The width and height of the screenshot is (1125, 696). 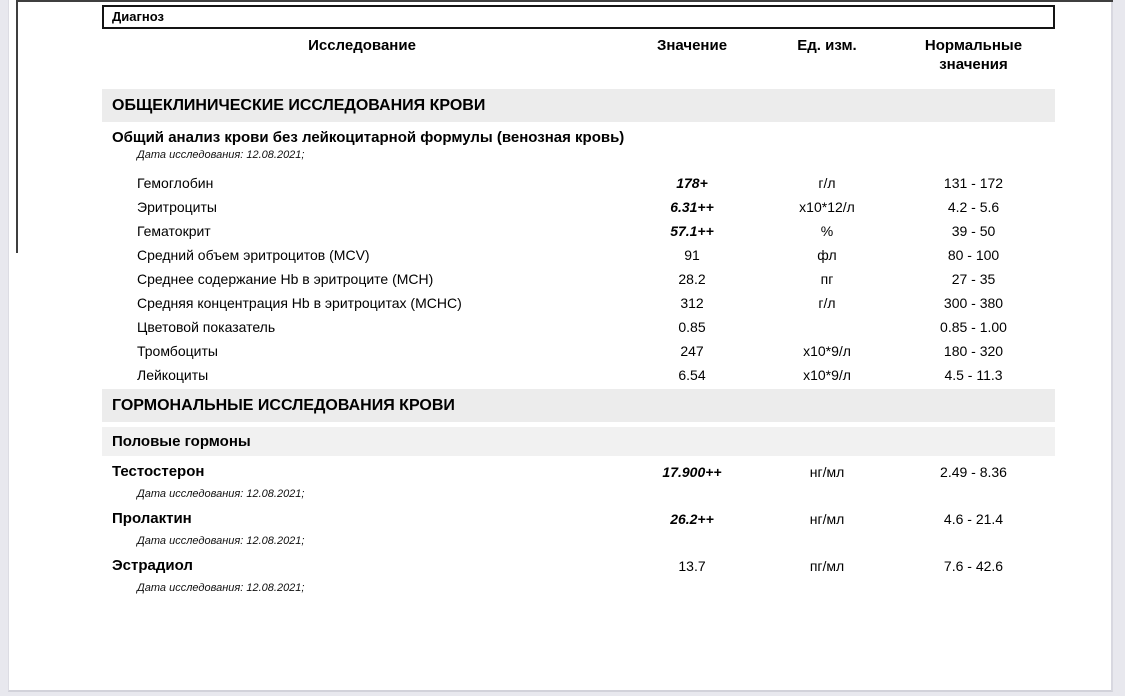 I want to click on test-value: 26.2++, so click(x=692, y=518).